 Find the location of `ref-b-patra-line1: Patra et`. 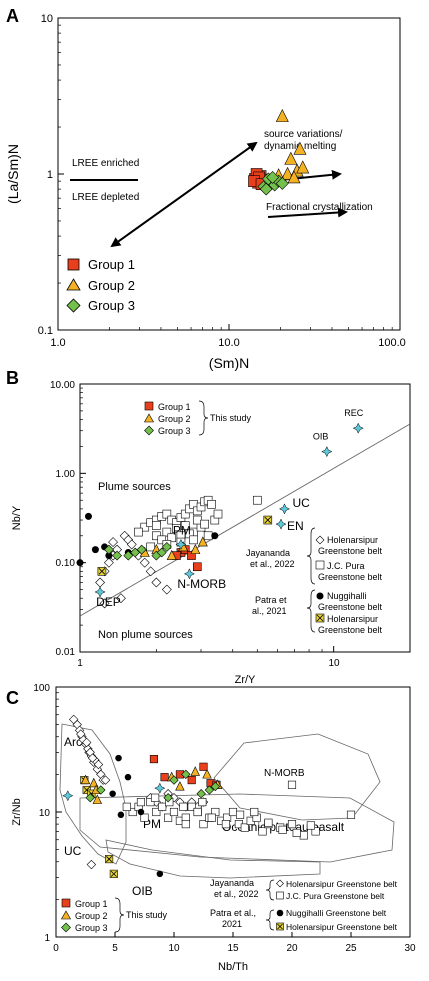

ref-b-patra-line1: Patra et is located at coordinates (271, 600).